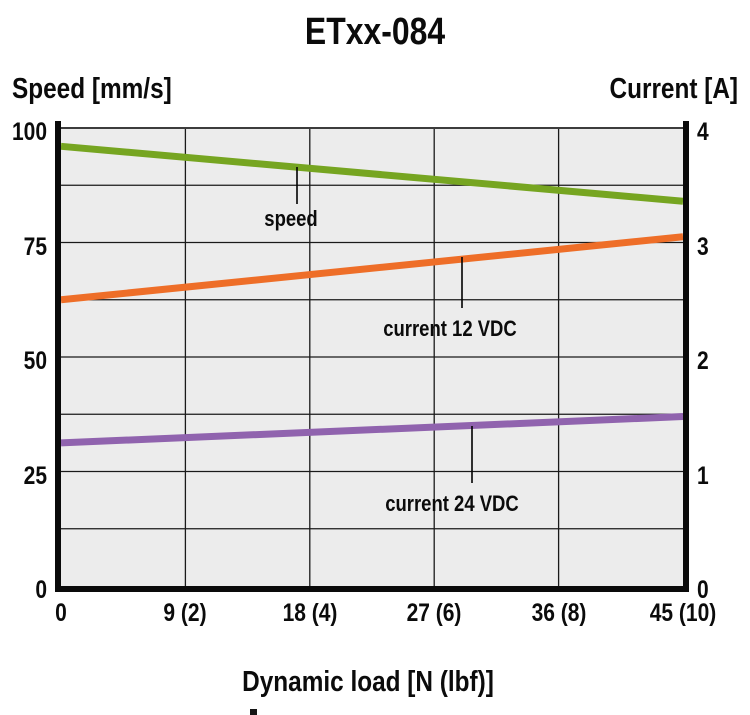 This screenshot has width=750, height=715. What do you see at coordinates (559, 613) in the screenshot?
I see `x-axis-tick-label: 36 (8)` at bounding box center [559, 613].